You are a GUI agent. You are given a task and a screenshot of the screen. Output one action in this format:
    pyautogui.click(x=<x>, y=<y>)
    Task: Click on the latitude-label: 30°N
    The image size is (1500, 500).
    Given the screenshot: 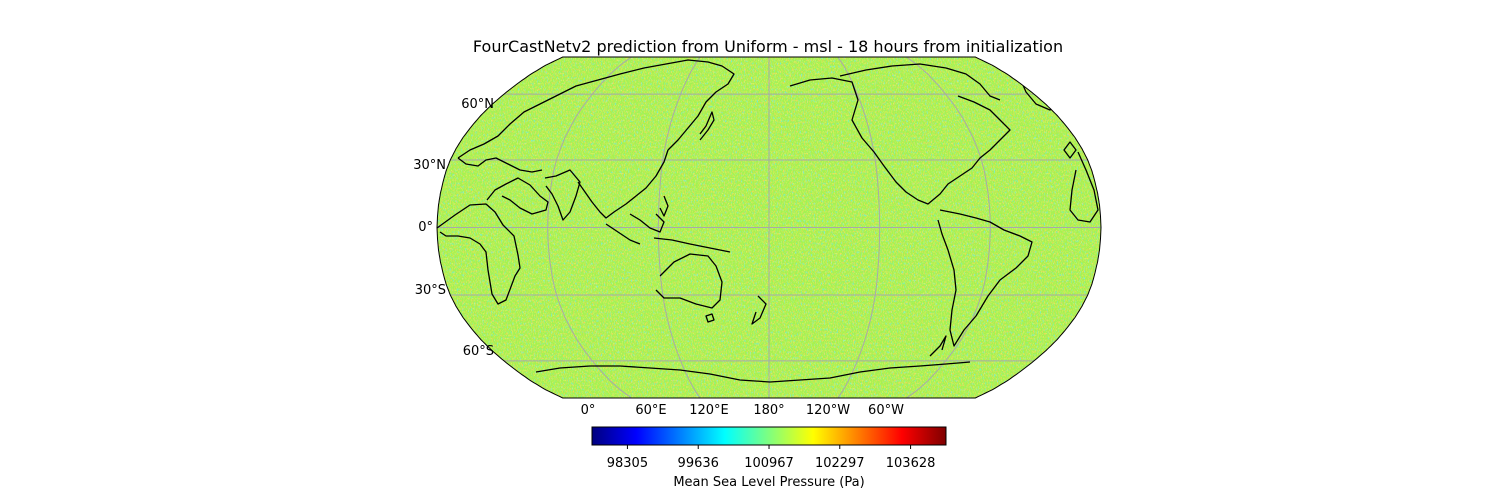 What is the action you would take?
    pyautogui.click(x=429, y=165)
    